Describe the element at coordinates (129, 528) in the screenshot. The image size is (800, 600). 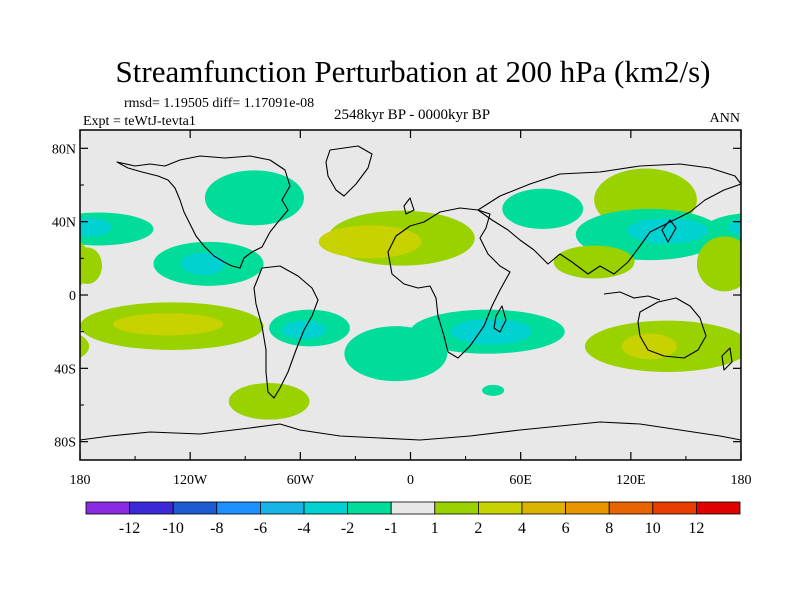
I see `colorbar-label: -12` at that location.